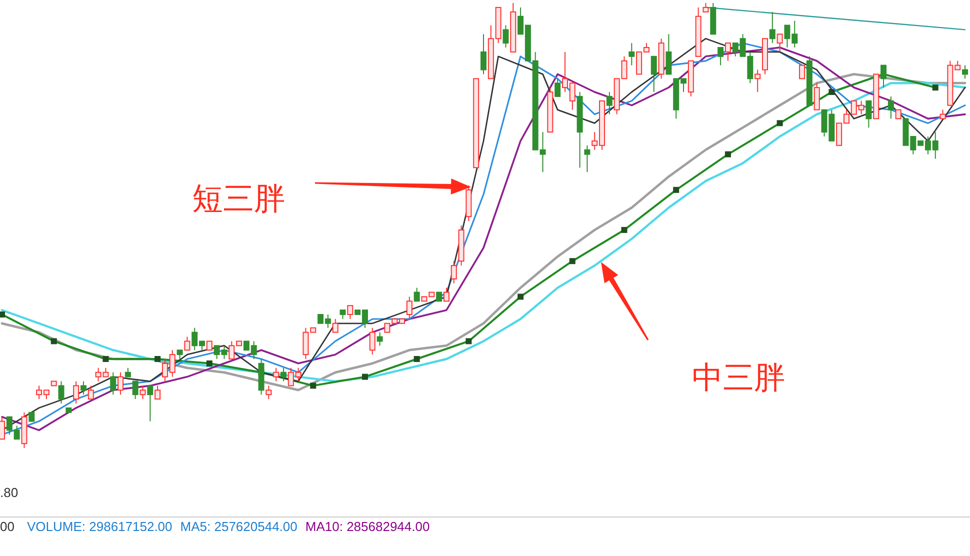 This screenshot has height=556, width=970. What do you see at coordinates (239, 526) in the screenshot?
I see `text: MA5: 257620544.00` at bounding box center [239, 526].